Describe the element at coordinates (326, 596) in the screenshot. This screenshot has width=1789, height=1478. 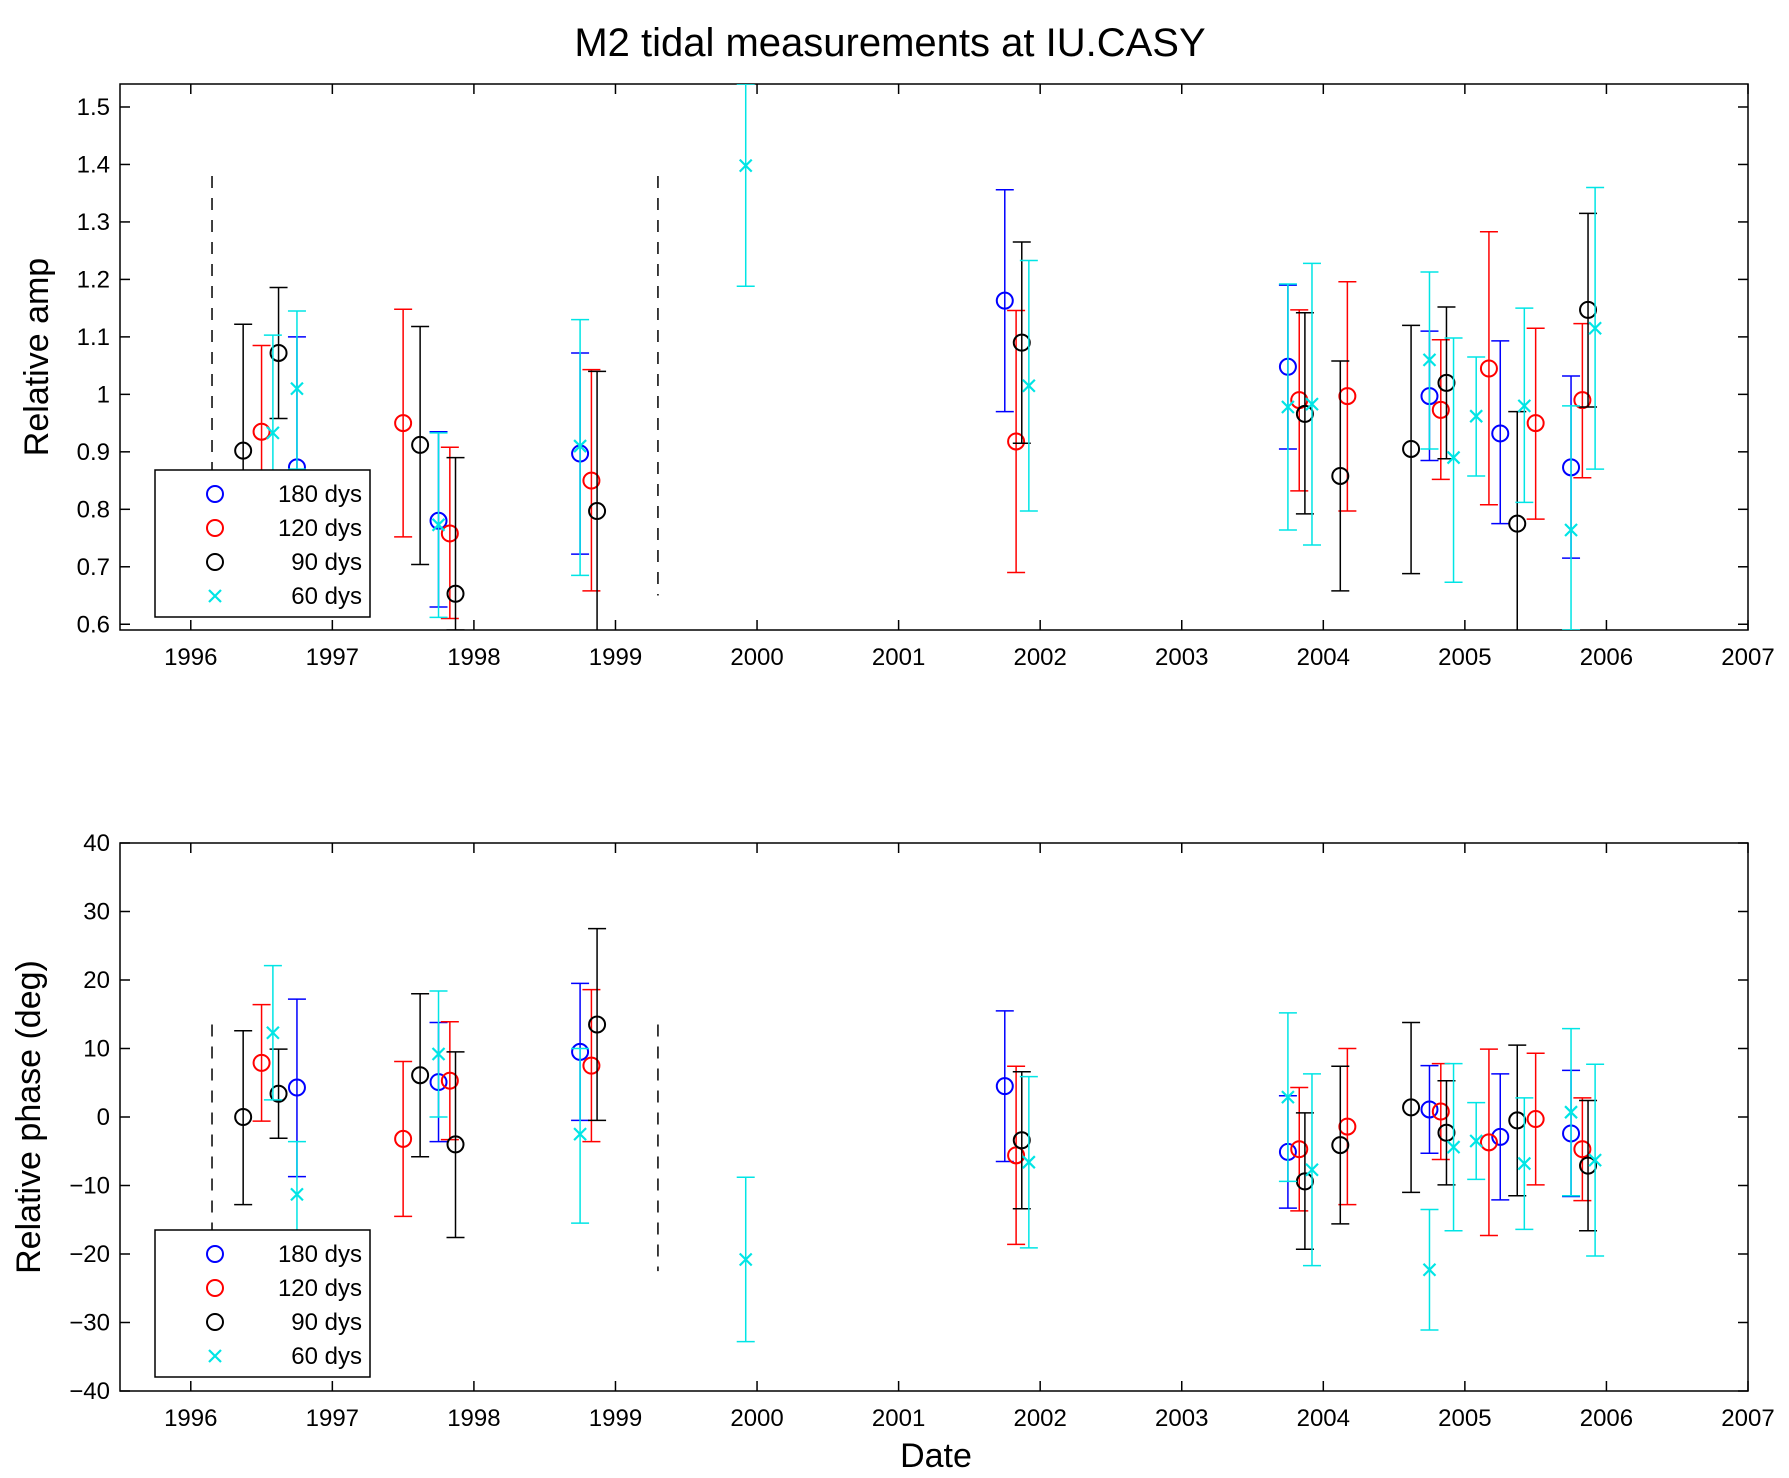
I see `legend-label: 60 dys` at that location.